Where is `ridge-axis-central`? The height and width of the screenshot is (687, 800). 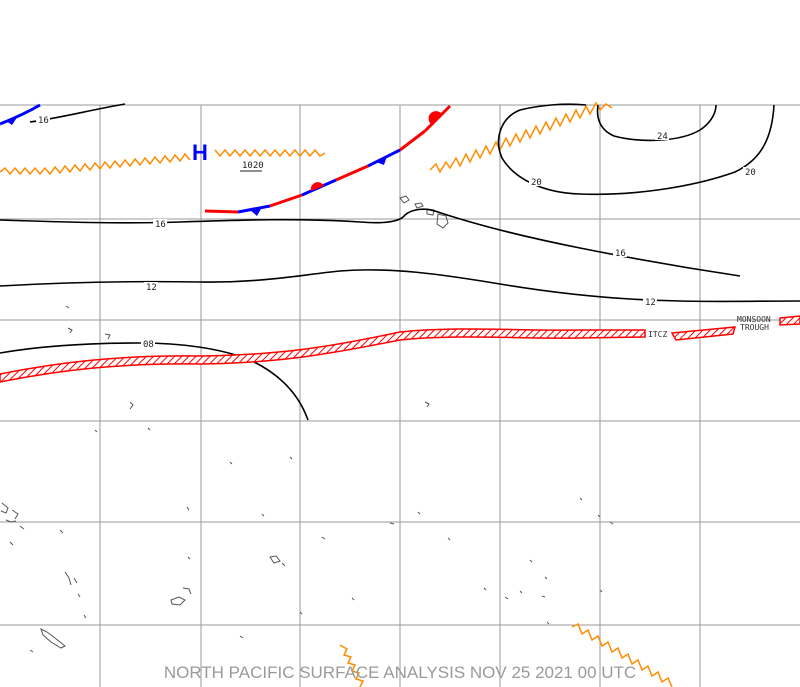 ridge-axis-central is located at coordinates (270, 153).